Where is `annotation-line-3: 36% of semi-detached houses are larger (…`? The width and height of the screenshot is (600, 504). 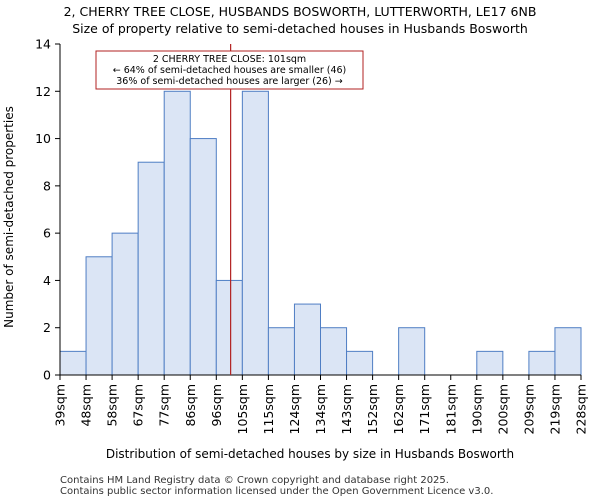 annotation-line-3: 36% of semi-detached houses are larger (… is located at coordinates (229, 81).